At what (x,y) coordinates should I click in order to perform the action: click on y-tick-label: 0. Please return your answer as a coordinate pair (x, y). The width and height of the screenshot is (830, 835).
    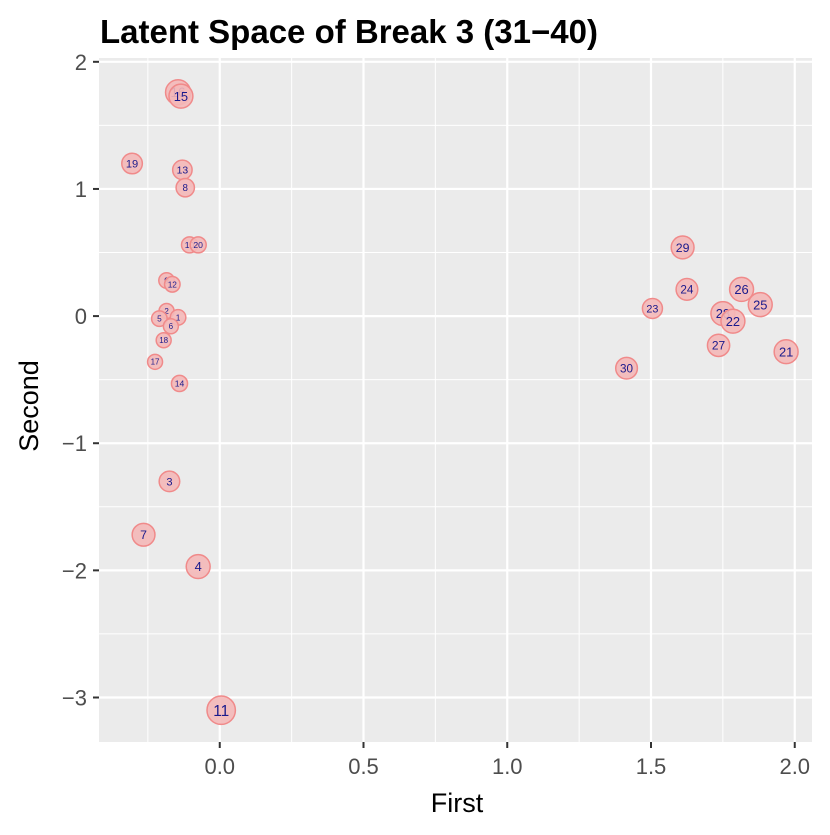
    Looking at the image, I should click on (81, 316).